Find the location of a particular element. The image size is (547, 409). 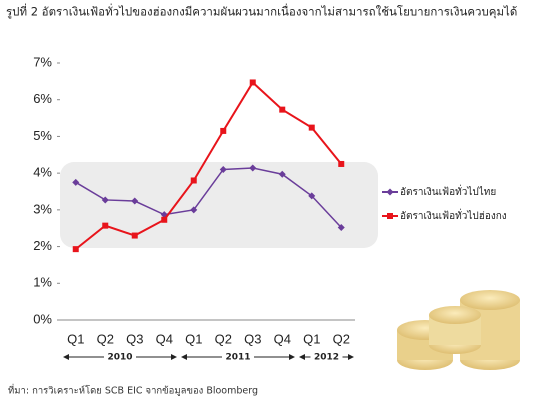

year-label: 2011 is located at coordinates (237, 358).